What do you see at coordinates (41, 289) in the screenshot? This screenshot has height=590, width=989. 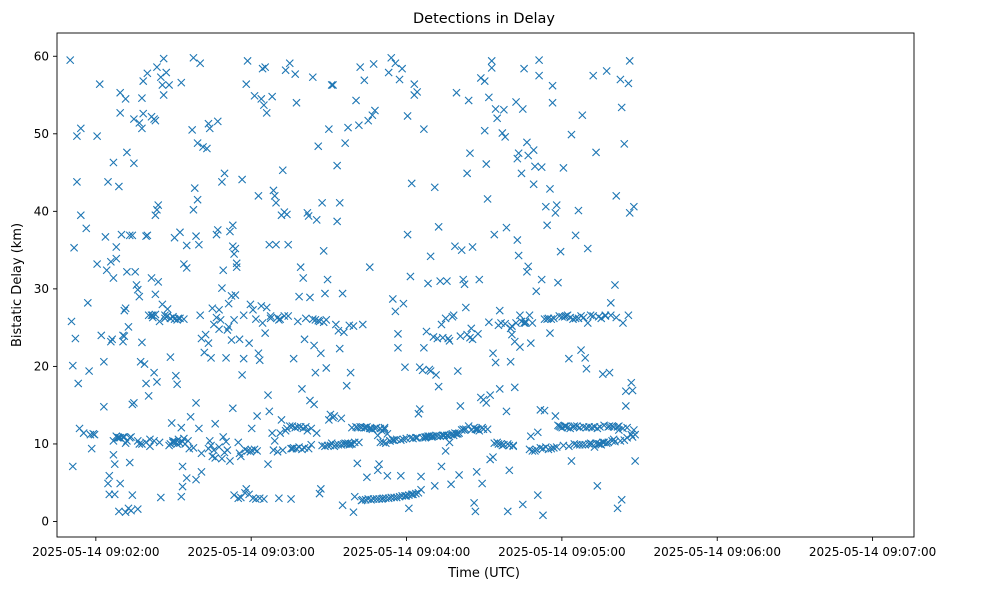 I see `y-tick-label: 30` at bounding box center [41, 289].